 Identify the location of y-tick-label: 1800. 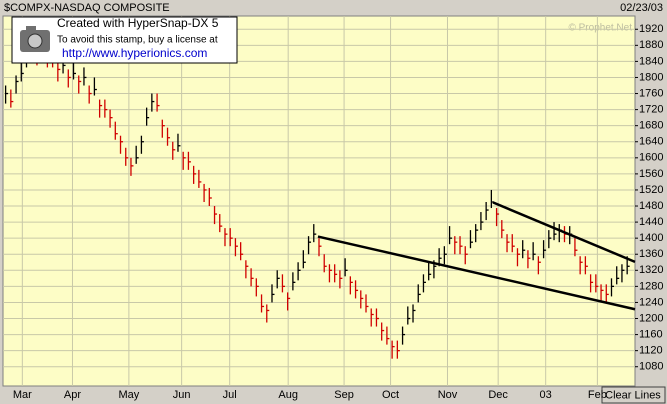
(651, 77).